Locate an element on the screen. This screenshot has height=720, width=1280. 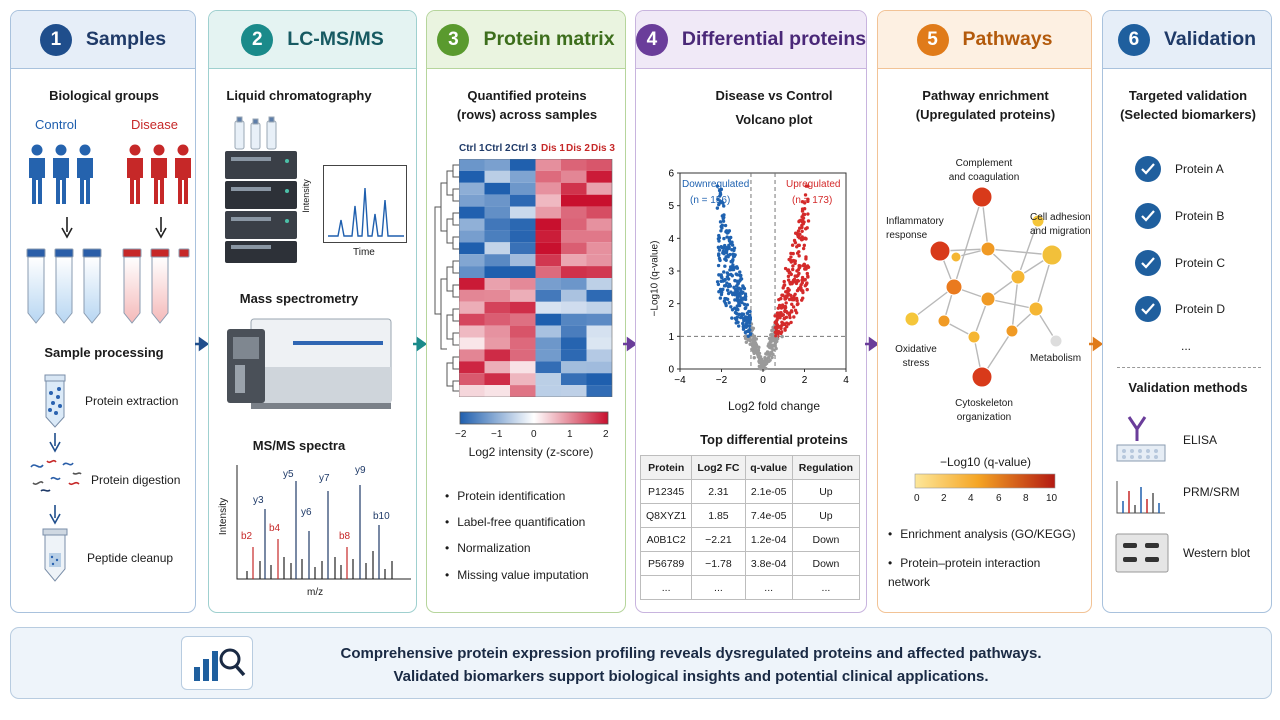
table-header: Protein is located at coordinates (666, 467).